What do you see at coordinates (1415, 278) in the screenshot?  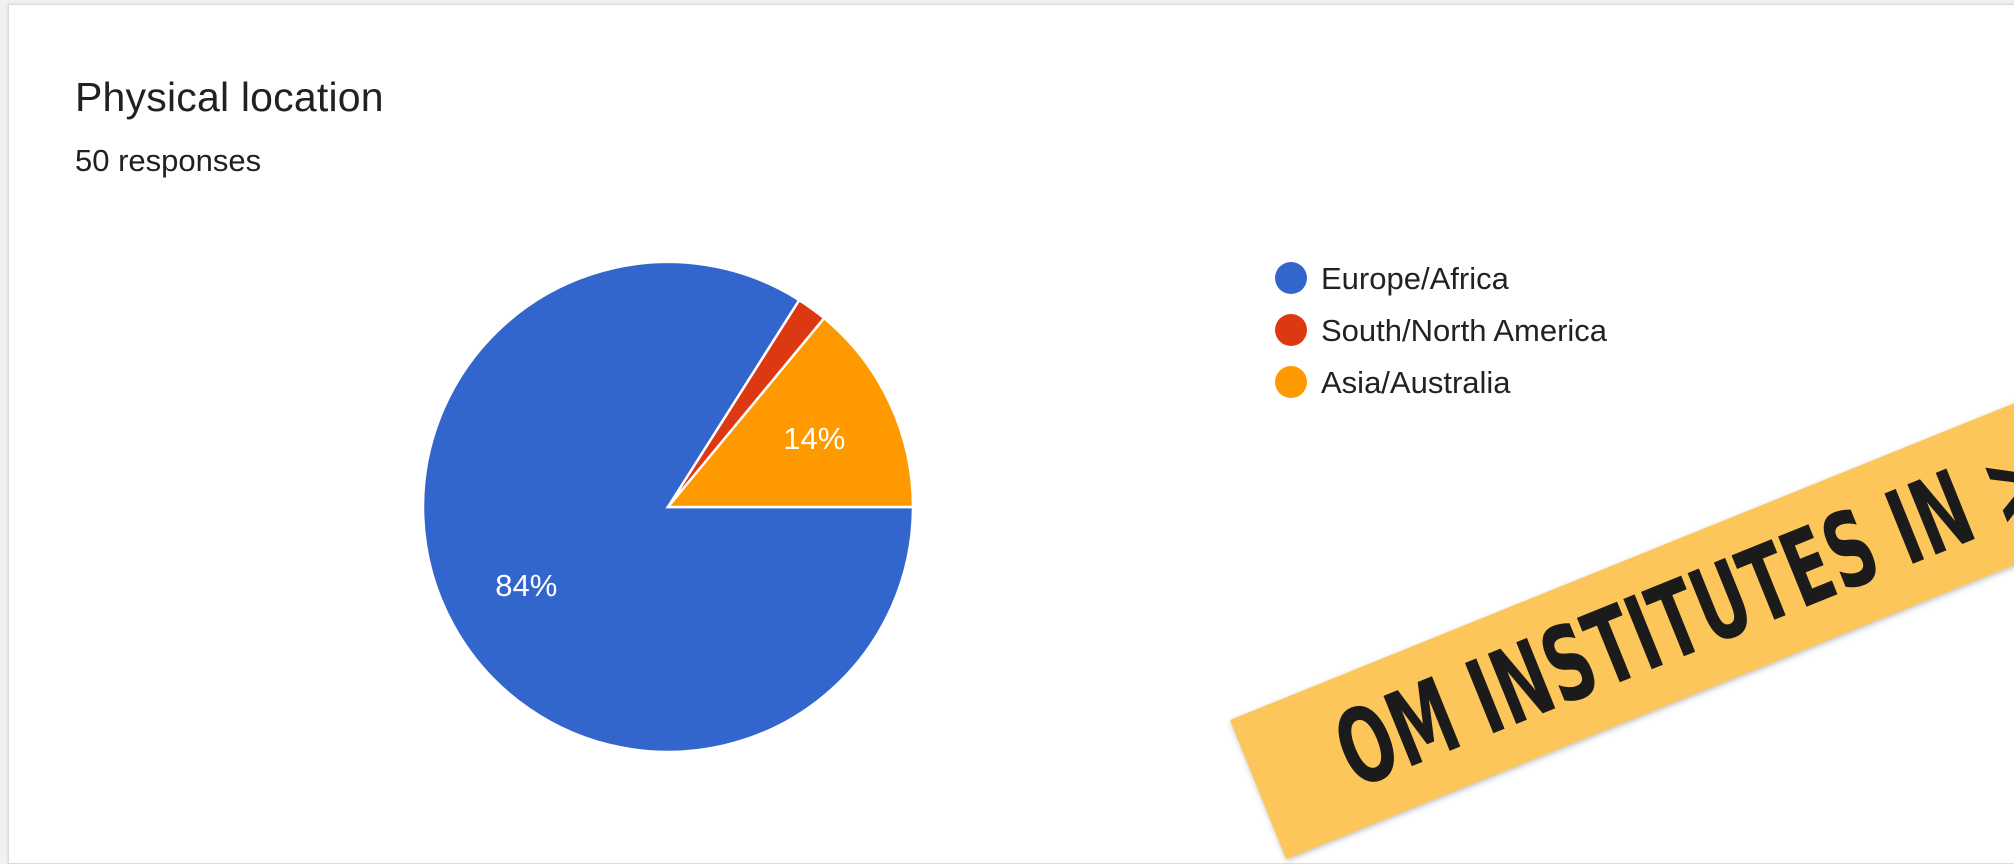 I see `legend-label: Europe/Africa` at bounding box center [1415, 278].